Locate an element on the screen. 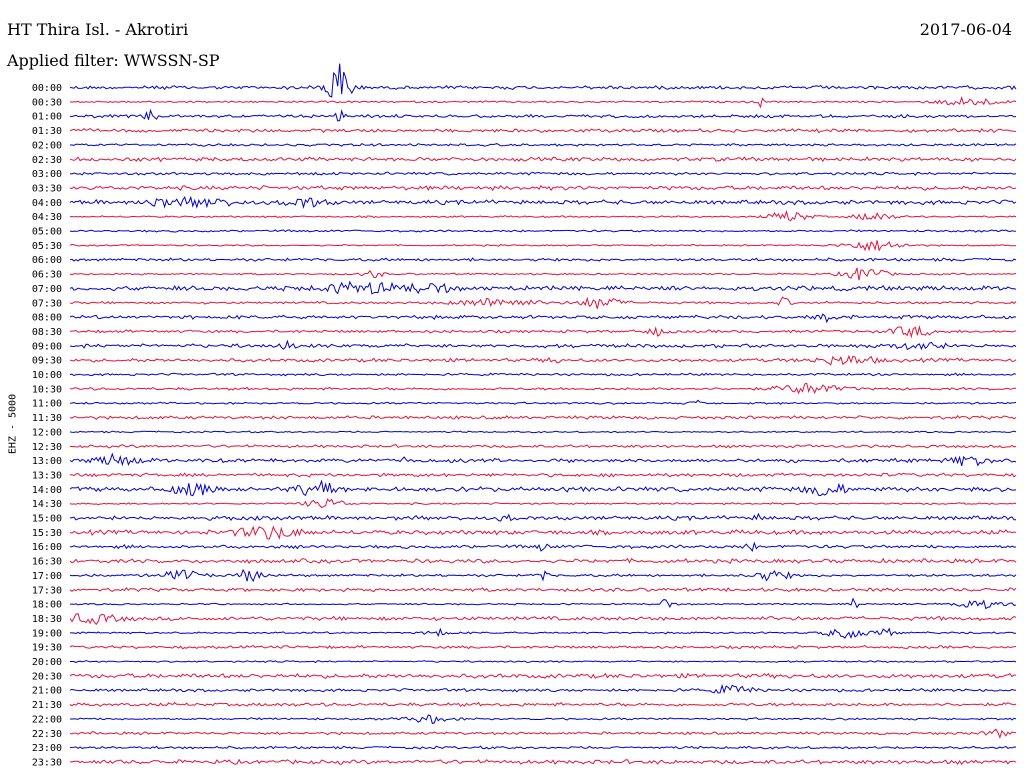  row-time-label: 20:30 is located at coordinates (47, 676).